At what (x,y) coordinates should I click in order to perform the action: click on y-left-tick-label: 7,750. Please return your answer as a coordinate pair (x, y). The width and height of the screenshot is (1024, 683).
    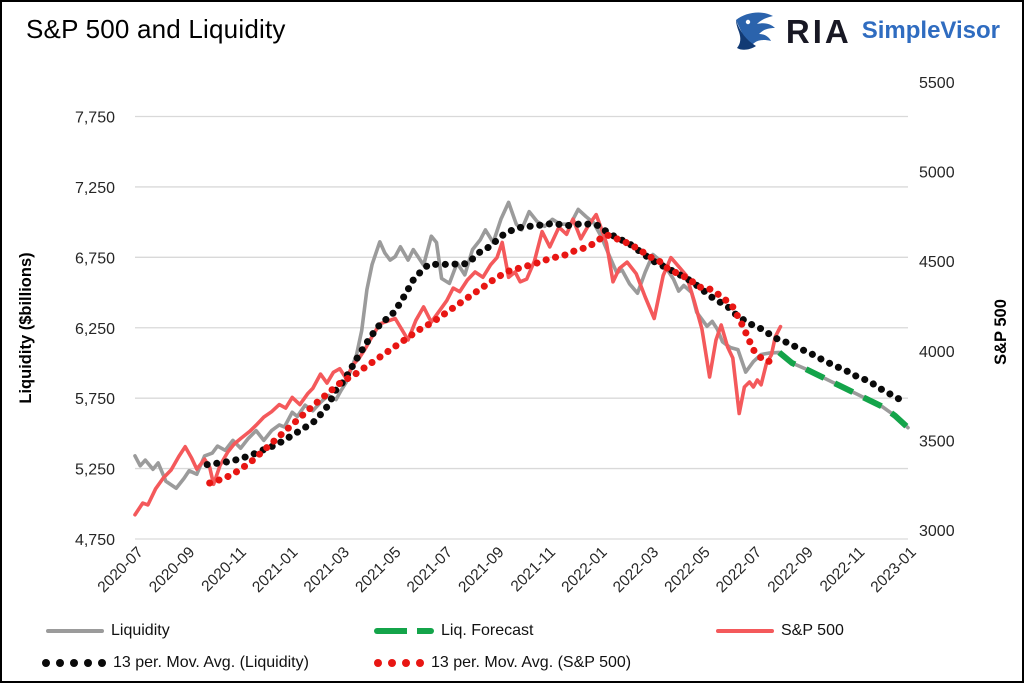
    Looking at the image, I should click on (95, 118).